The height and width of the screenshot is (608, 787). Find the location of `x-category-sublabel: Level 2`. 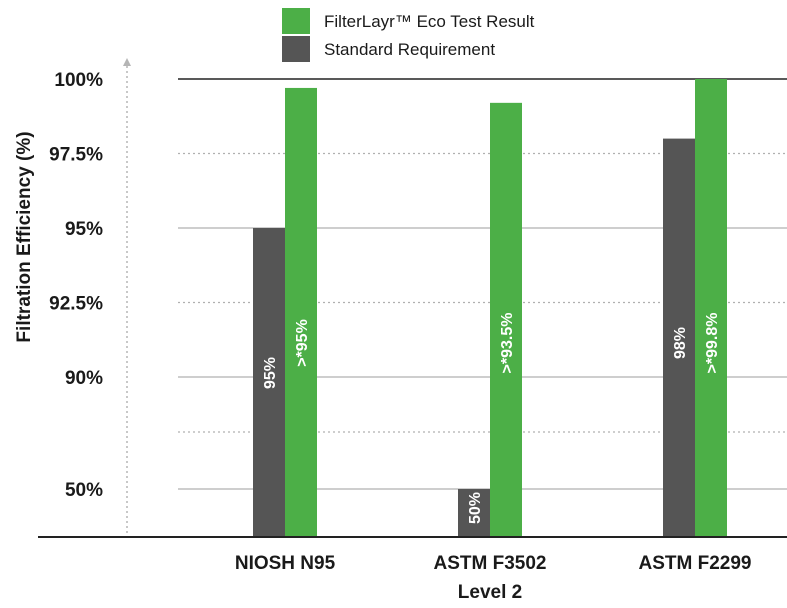

x-category-sublabel: Level 2 is located at coordinates (490, 592).